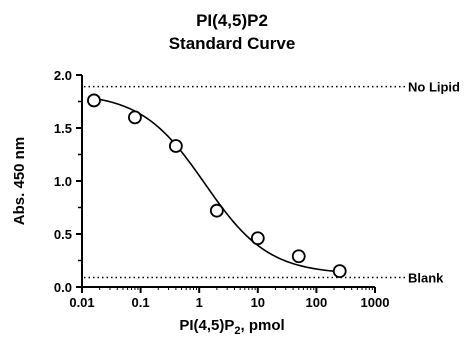 The image size is (471, 337). I want to click on x-tick-label: 10, so click(258, 302).